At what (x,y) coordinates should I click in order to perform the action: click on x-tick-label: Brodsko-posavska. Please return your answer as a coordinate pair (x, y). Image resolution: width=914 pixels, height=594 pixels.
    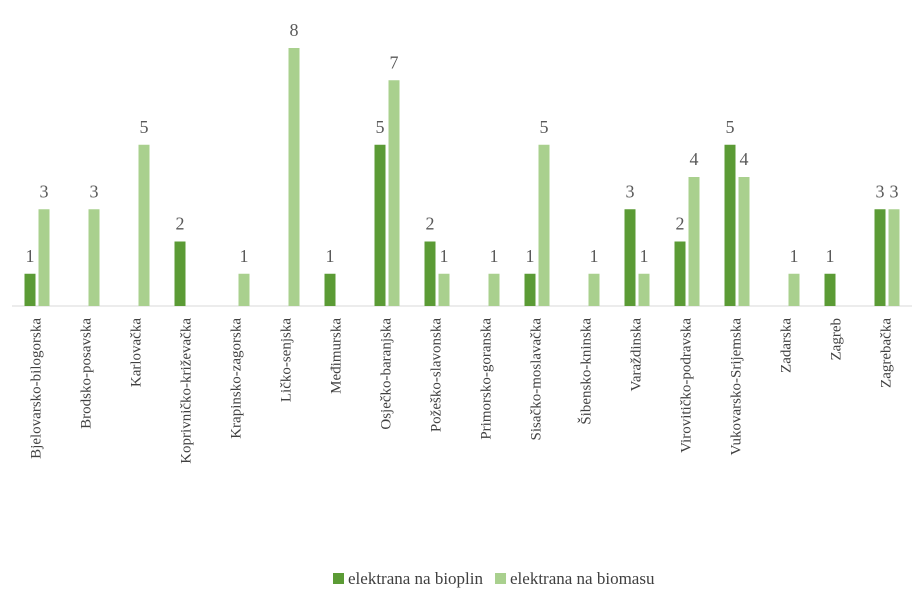
    Looking at the image, I should click on (86, 373).